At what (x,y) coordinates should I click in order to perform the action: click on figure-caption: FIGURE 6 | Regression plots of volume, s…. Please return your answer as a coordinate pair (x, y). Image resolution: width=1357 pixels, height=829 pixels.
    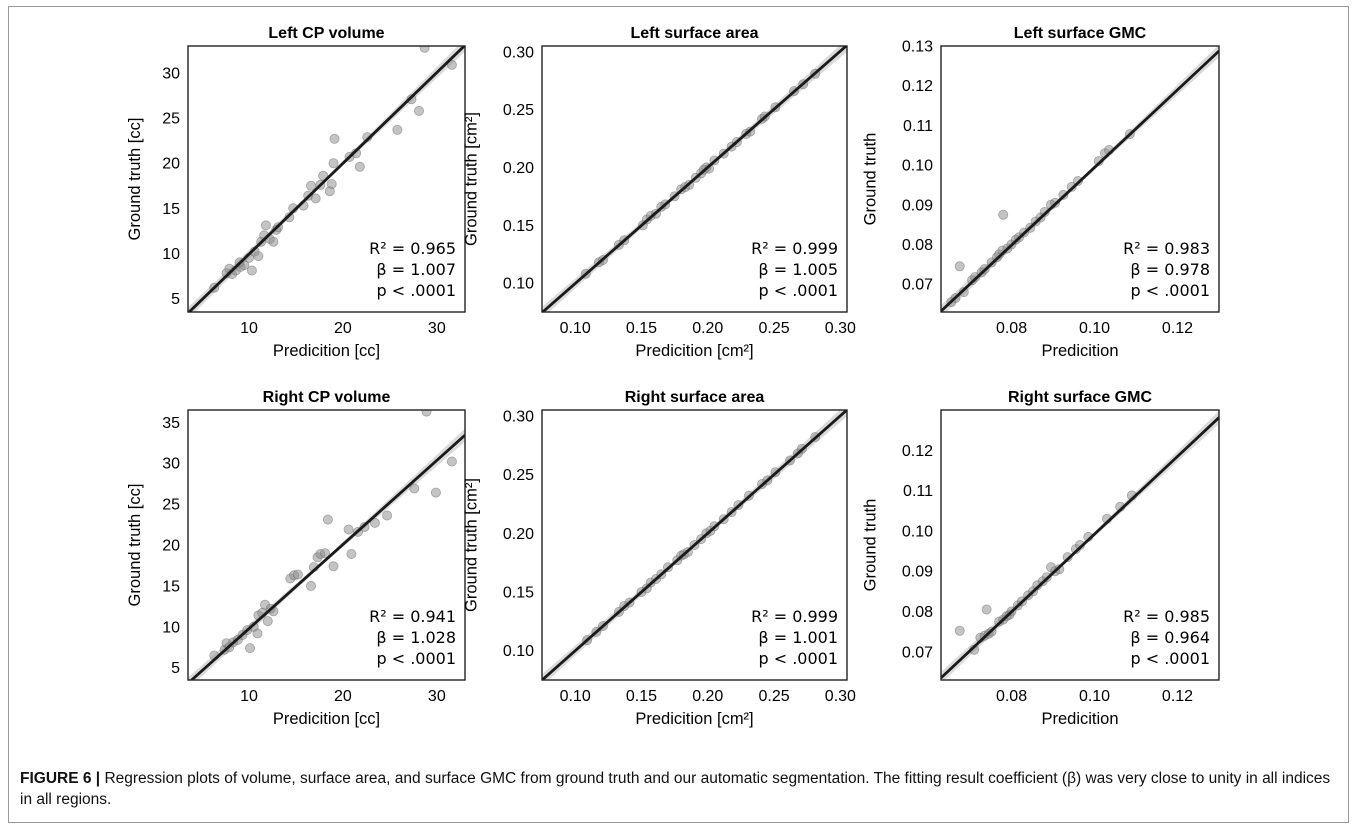
    Looking at the image, I should click on (677, 789).